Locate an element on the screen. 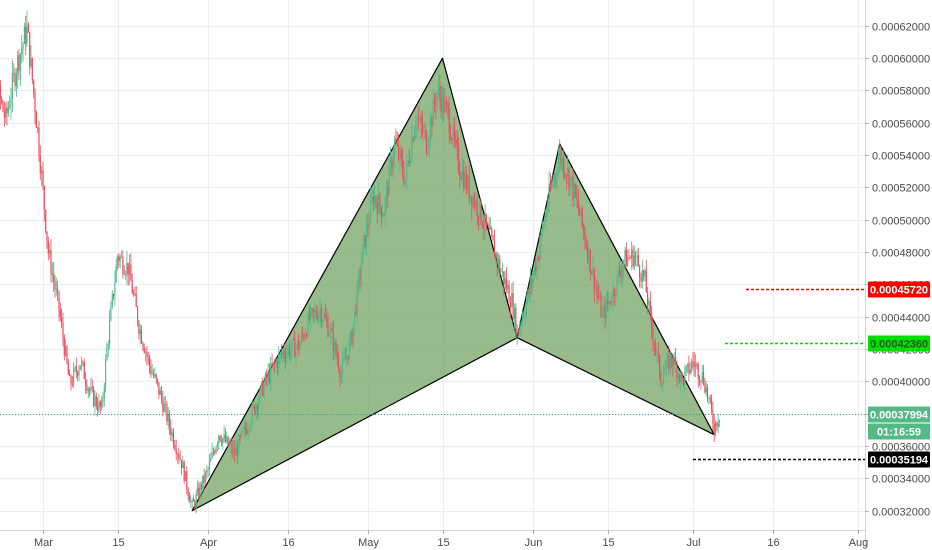 The image size is (932, 550). time-axis: Mar 15 Apr 16 May 15 Jun 15 Jul 16 Aug is located at coordinates (451, 539).